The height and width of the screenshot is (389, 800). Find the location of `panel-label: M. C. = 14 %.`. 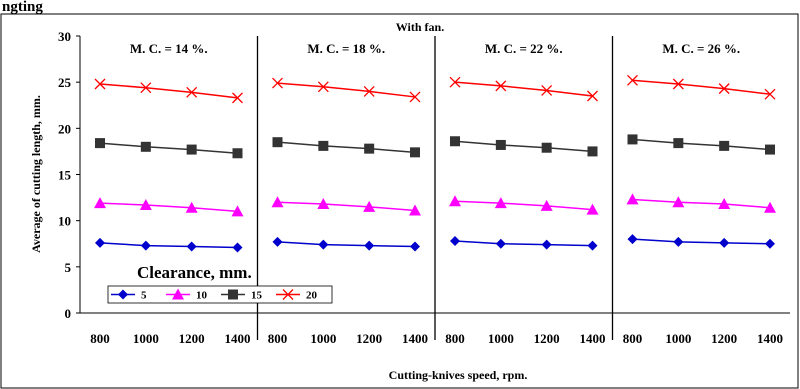

panel-label: M. C. = 14 %. is located at coordinates (169, 48).